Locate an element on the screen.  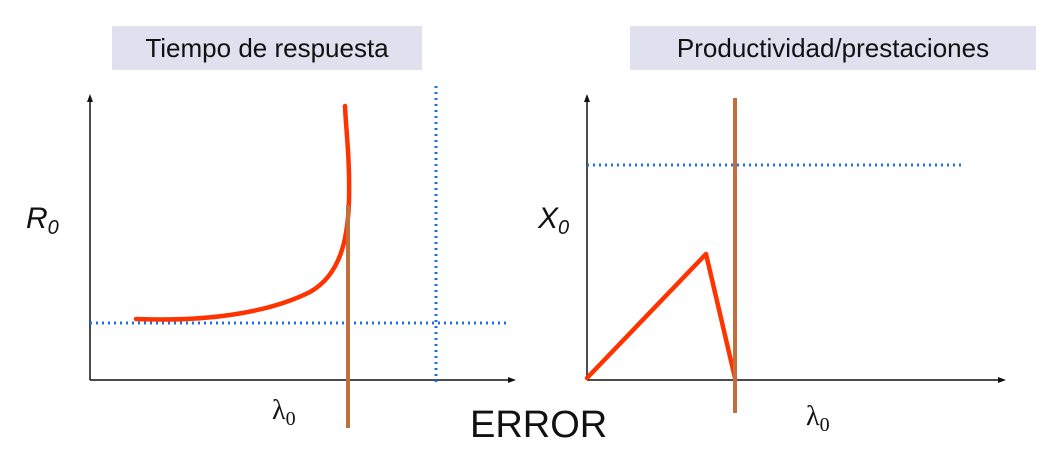
left-x-axis-label: λ0 is located at coordinates (284, 412).